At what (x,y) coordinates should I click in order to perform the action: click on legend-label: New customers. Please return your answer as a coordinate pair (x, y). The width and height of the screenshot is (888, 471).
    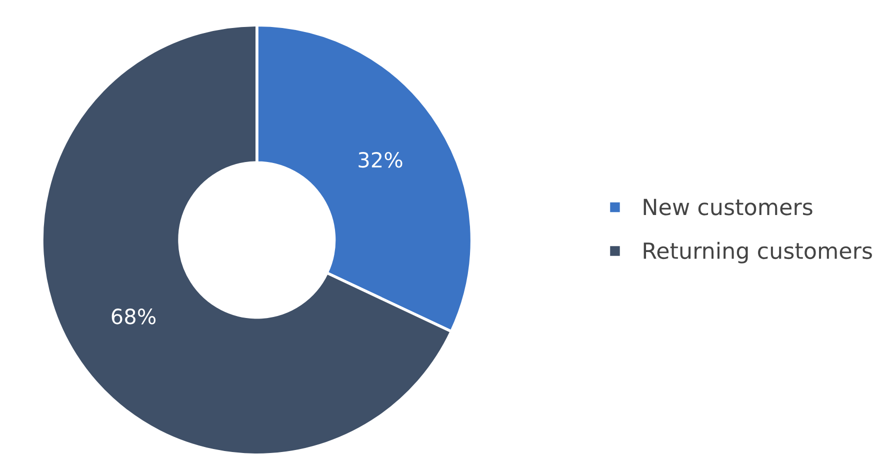
    Looking at the image, I should click on (728, 207).